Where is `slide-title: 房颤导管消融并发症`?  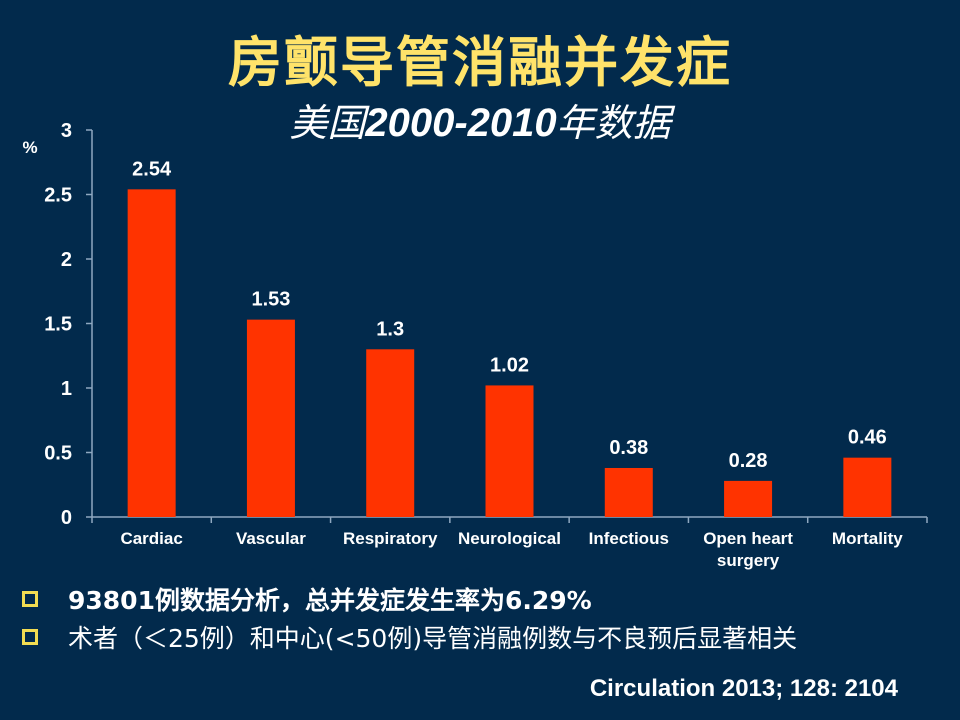 slide-title: 房颤导管消融并发症 is located at coordinates (480, 62).